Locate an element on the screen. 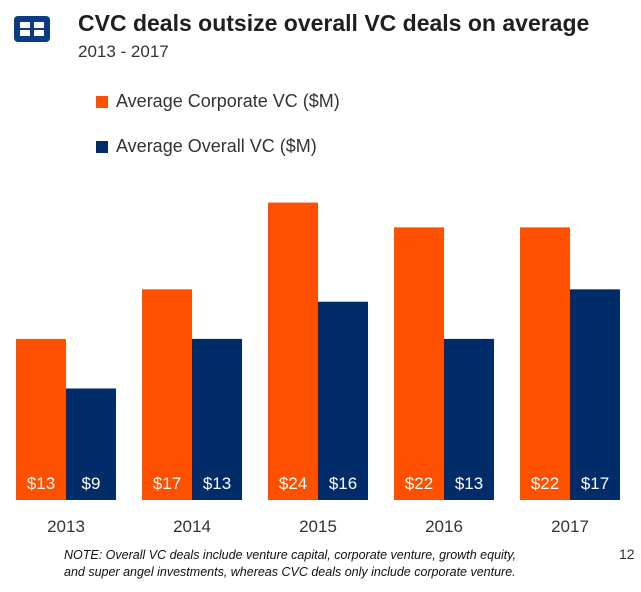 This screenshot has height=592, width=641. data-label-overall-2014: $13 is located at coordinates (217, 483).